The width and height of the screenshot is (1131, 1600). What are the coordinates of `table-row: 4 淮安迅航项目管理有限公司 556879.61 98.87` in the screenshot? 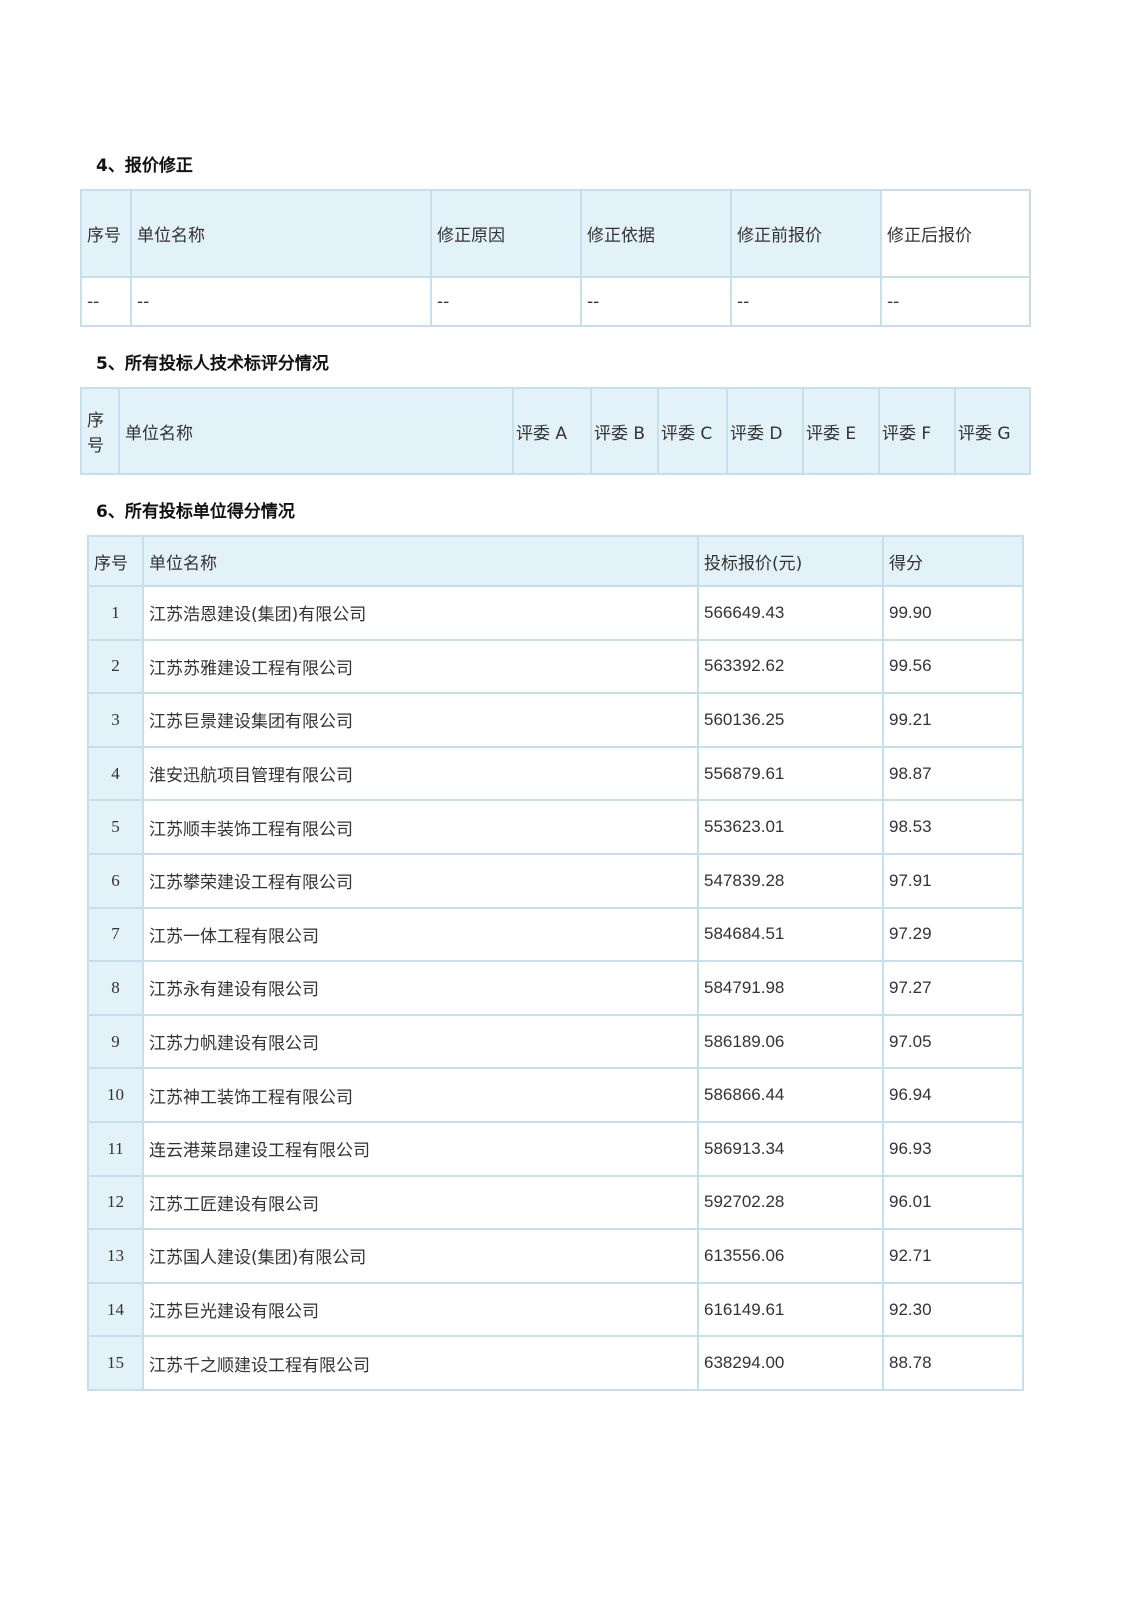 It's located at (555, 773).